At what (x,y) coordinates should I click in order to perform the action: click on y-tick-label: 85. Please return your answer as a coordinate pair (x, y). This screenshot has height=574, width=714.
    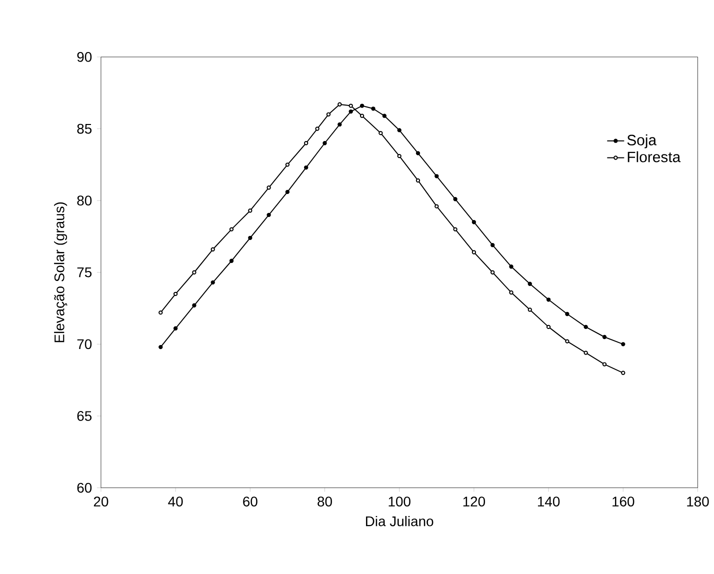
    Looking at the image, I should click on (84, 129).